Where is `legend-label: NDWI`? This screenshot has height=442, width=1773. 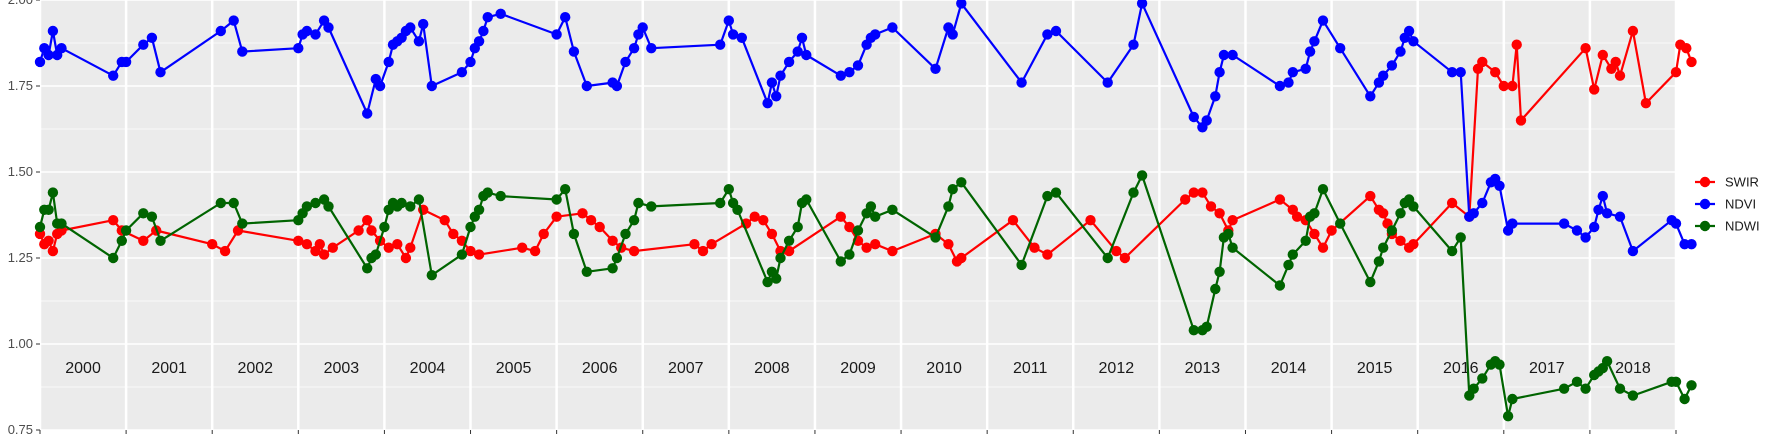 legend-label: NDWI is located at coordinates (1742, 226).